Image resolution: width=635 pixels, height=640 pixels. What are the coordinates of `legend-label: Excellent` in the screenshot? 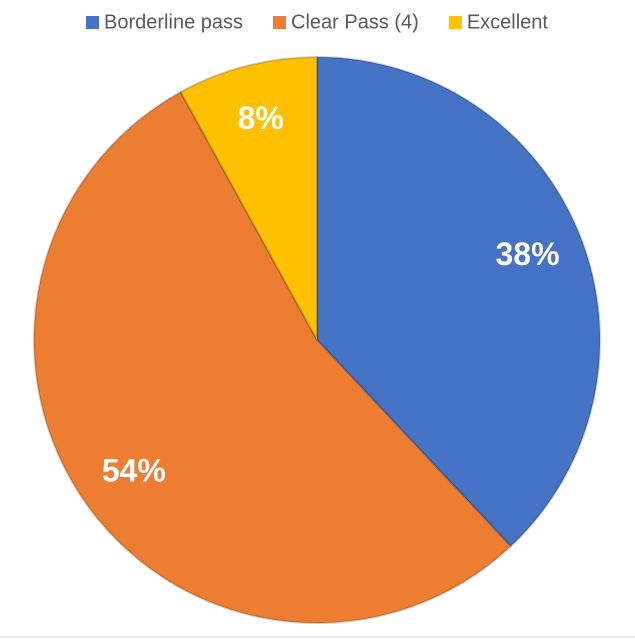 It's located at (508, 22).